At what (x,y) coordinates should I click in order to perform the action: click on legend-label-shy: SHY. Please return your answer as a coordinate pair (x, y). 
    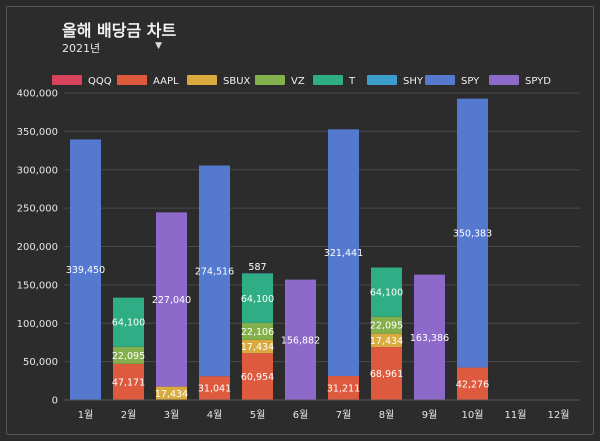
    Looking at the image, I should click on (413, 81).